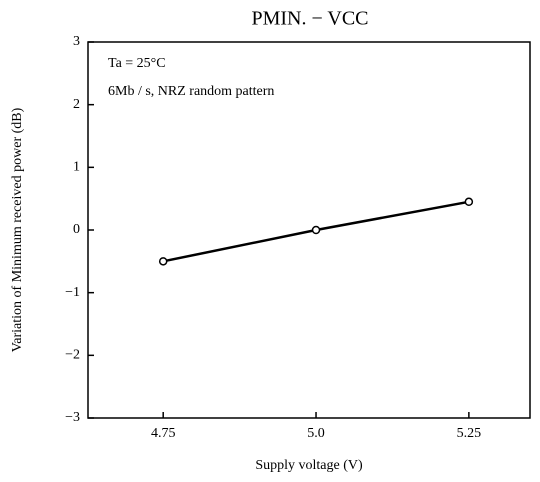 The width and height of the screenshot is (540, 482). I want to click on y-tick-label: −3, so click(72, 417).